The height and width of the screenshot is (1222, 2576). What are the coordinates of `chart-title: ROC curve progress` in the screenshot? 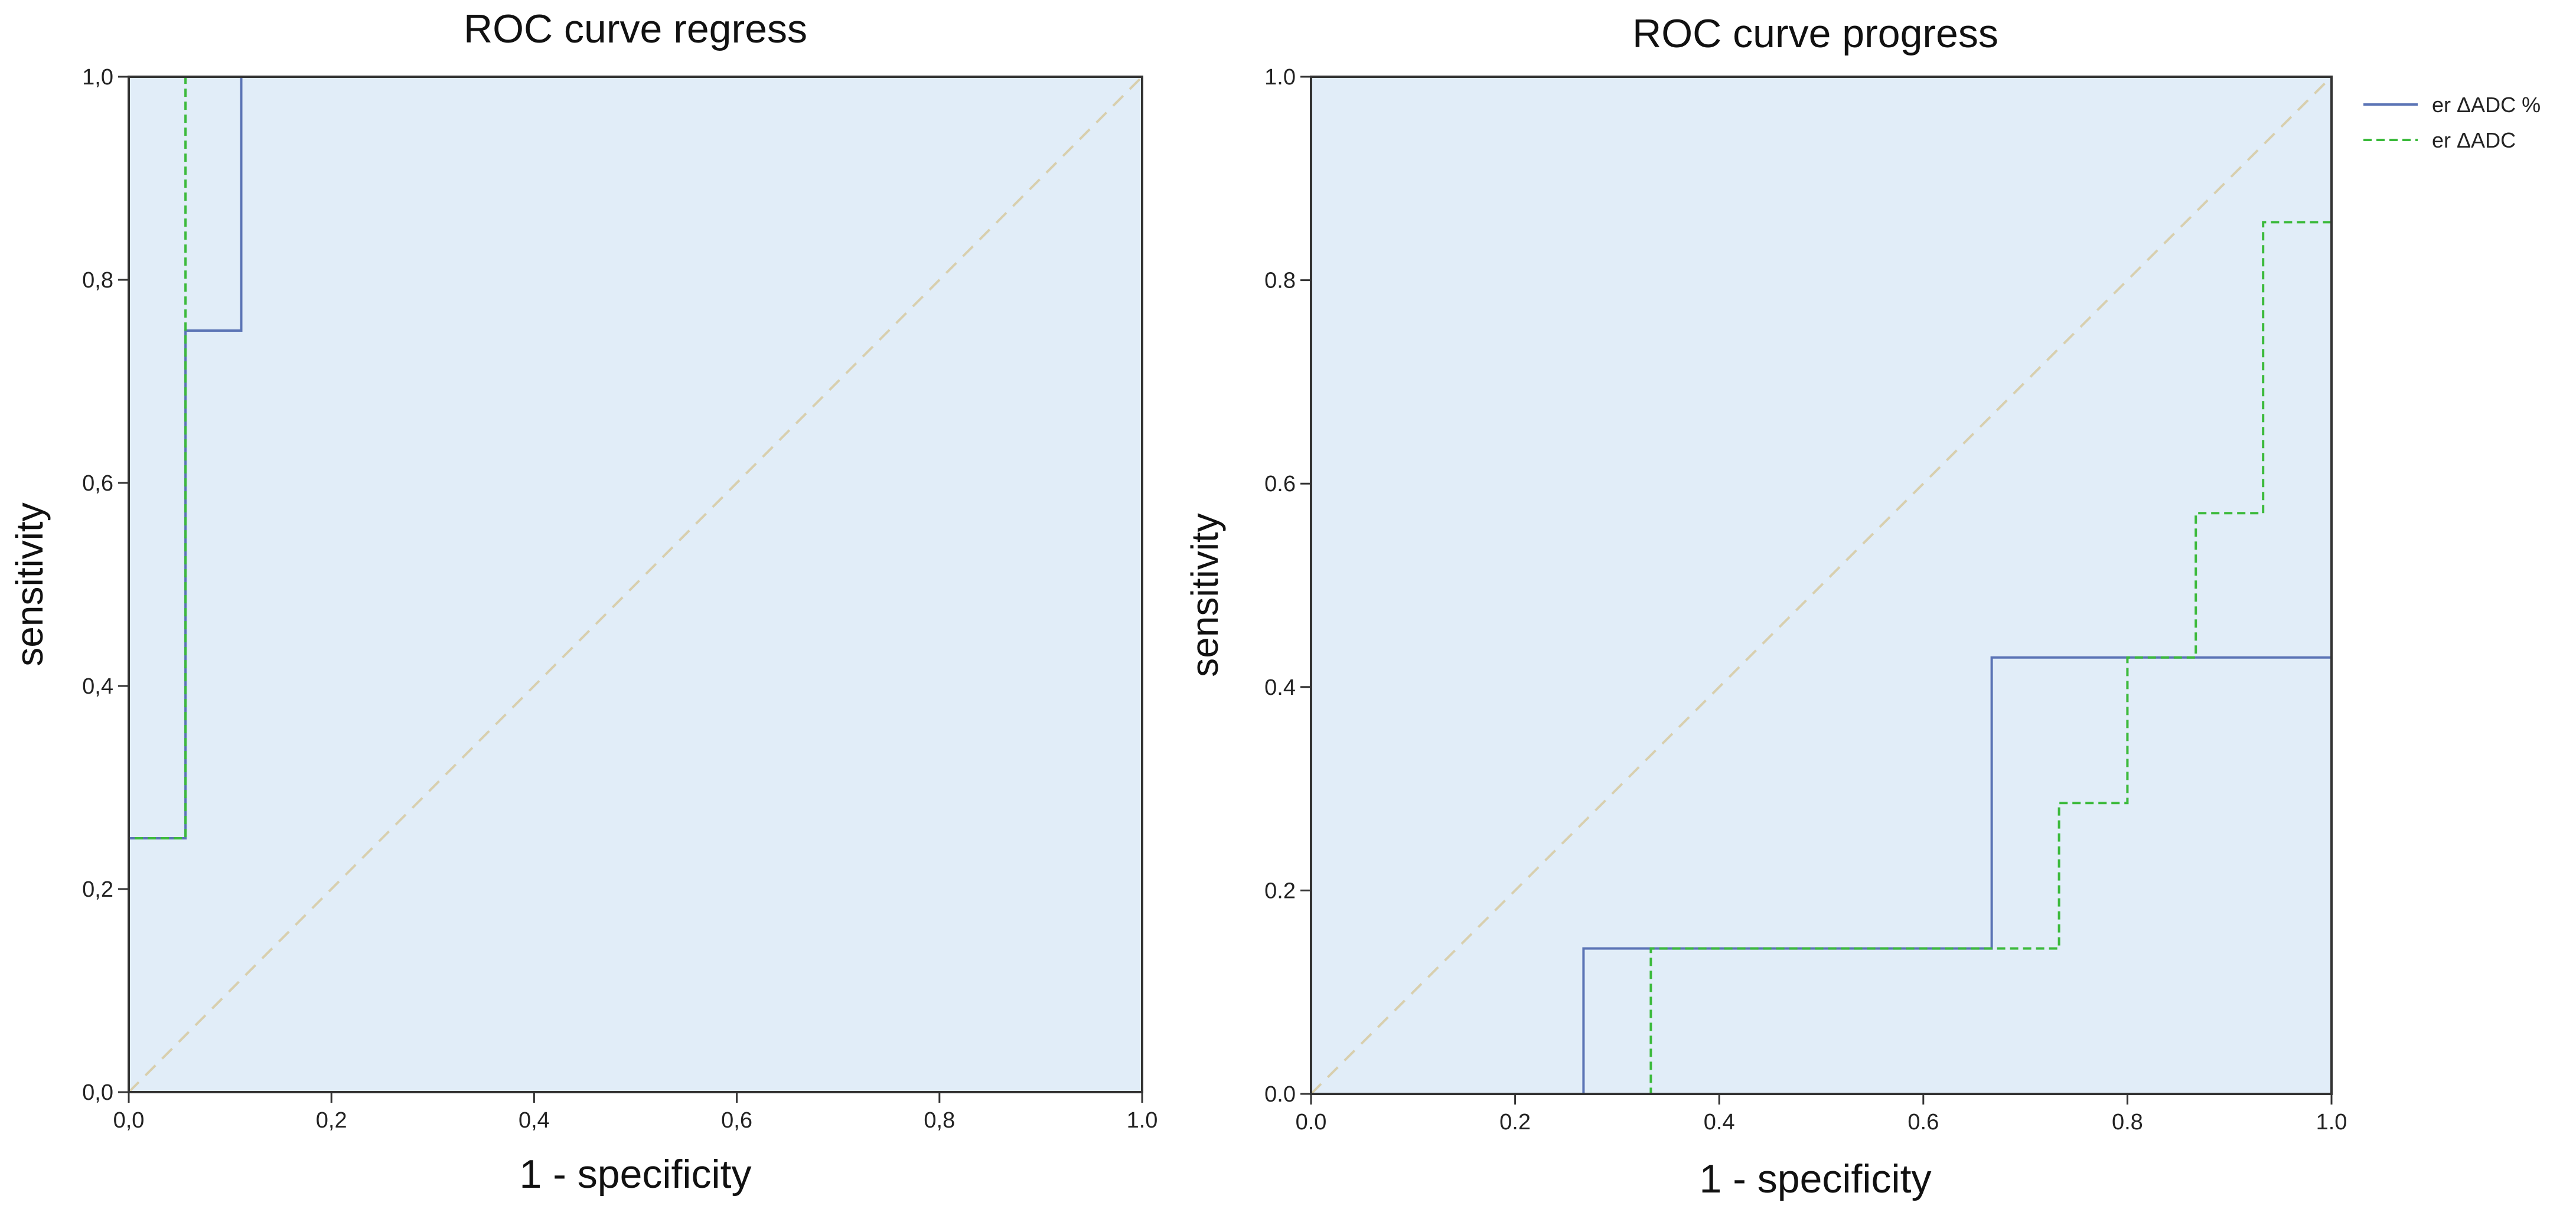 It's located at (1815, 33).